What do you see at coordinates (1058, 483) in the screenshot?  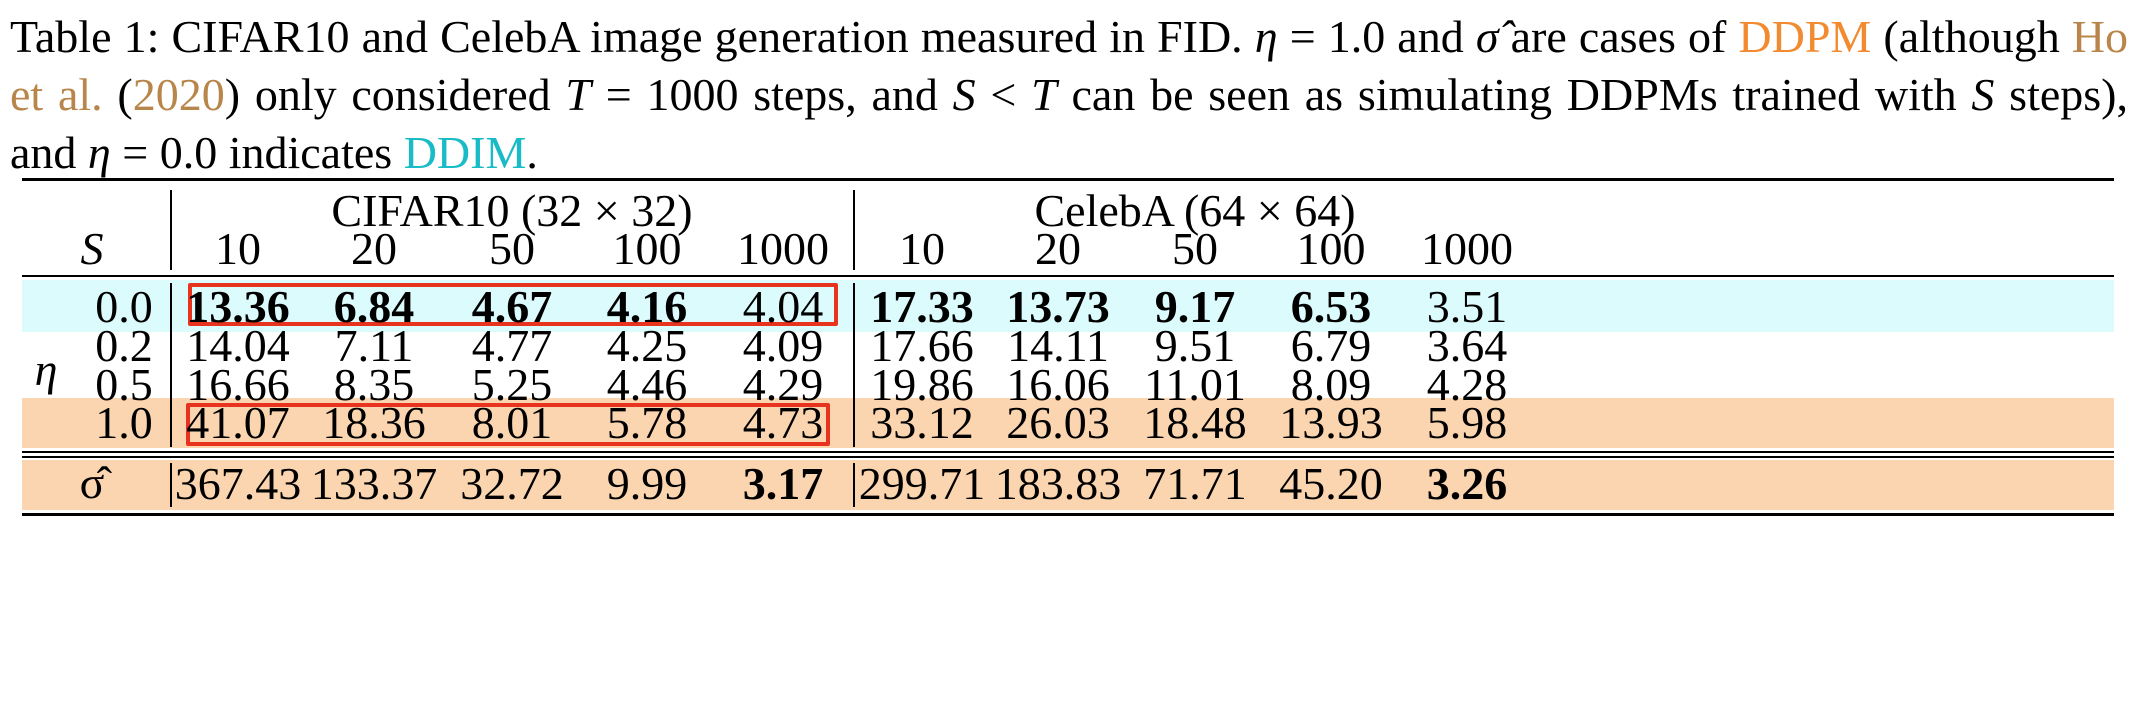 I see `sigma-fid-value-cell: 183.83` at bounding box center [1058, 483].